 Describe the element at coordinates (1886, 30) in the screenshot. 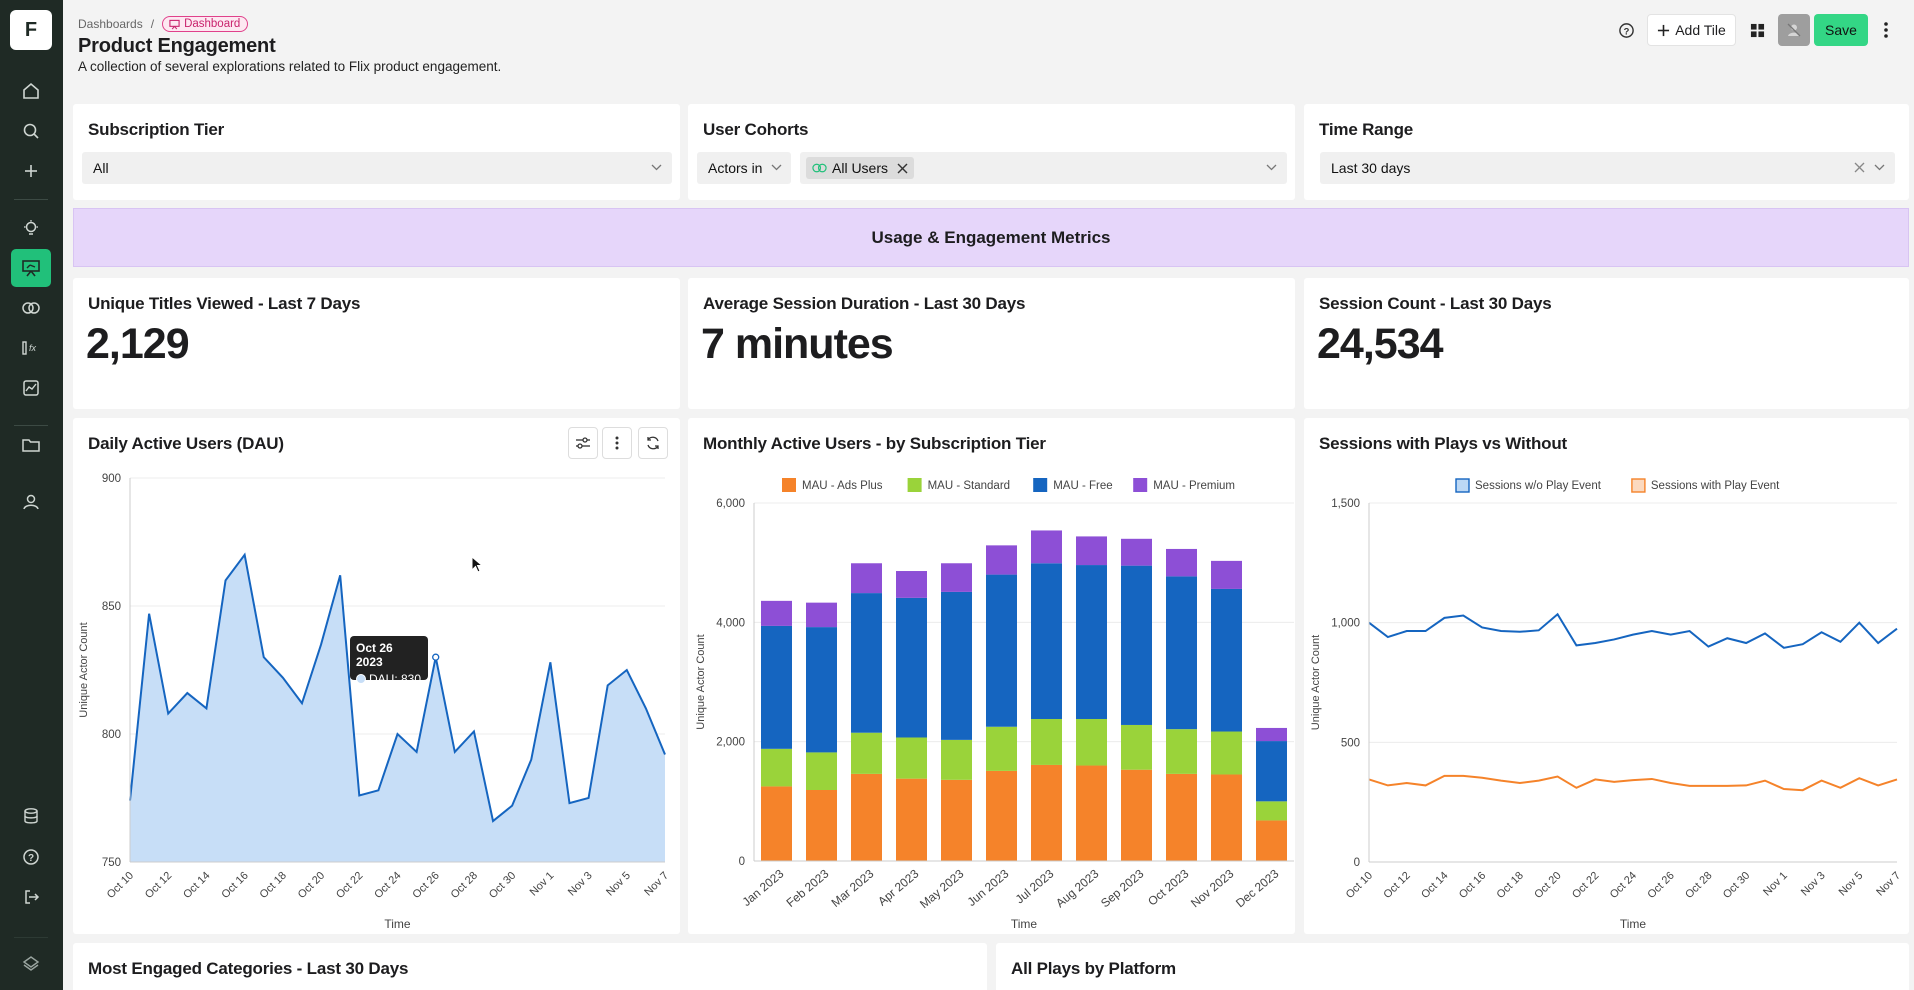

I see `more-options-icon` at that location.